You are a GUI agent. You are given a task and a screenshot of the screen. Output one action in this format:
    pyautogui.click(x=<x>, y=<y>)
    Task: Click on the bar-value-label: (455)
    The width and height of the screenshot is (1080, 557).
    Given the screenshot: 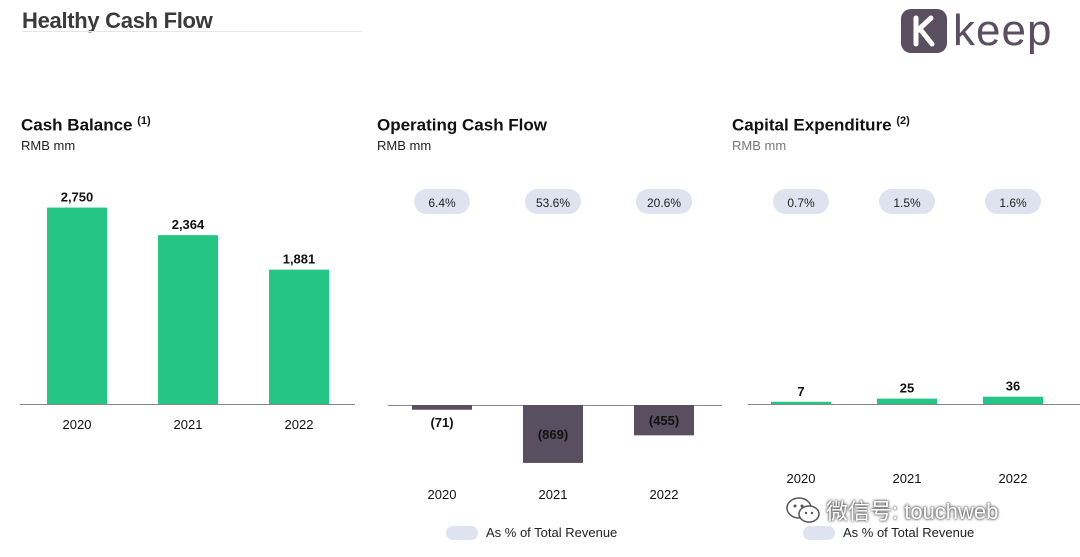 What is the action you would take?
    pyautogui.click(x=664, y=420)
    